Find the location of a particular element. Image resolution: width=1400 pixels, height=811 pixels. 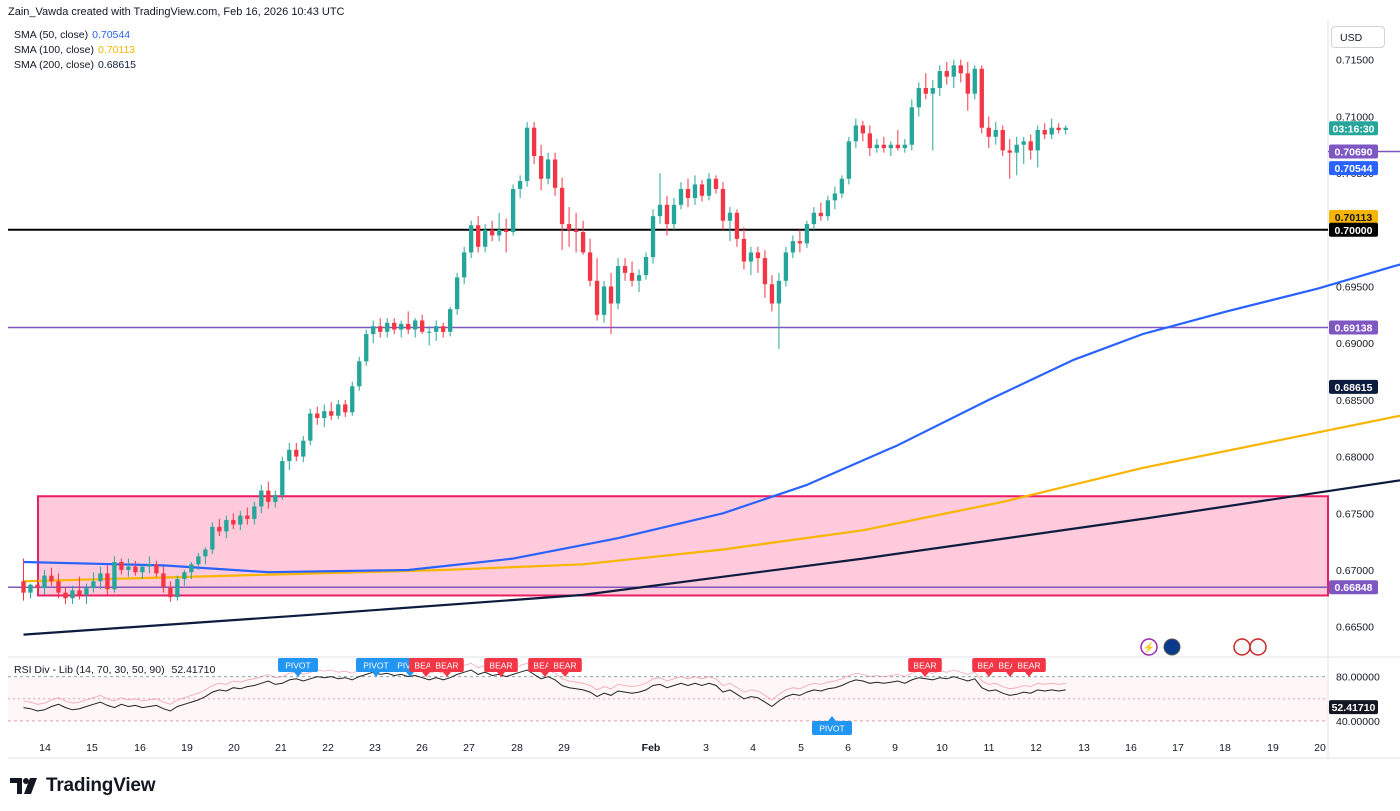

rsi-current-bg is located at coordinates (1353, 707).